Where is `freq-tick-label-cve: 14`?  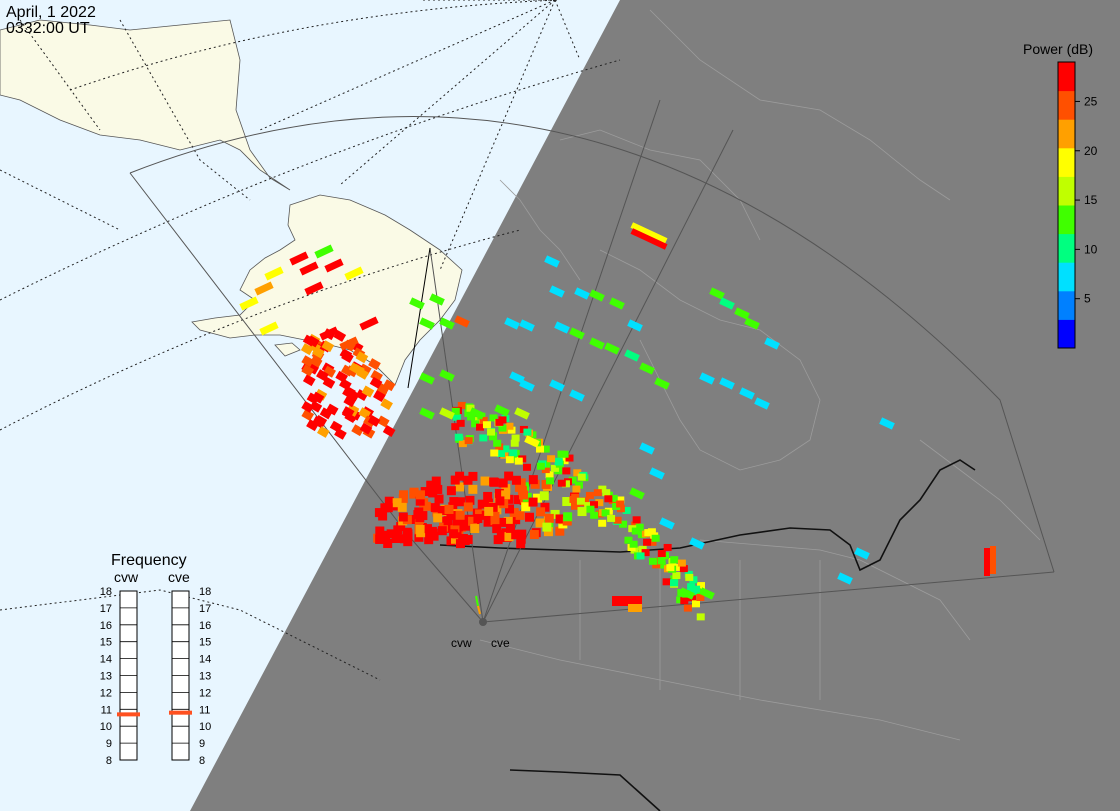 freq-tick-label-cve: 14 is located at coordinates (205, 660).